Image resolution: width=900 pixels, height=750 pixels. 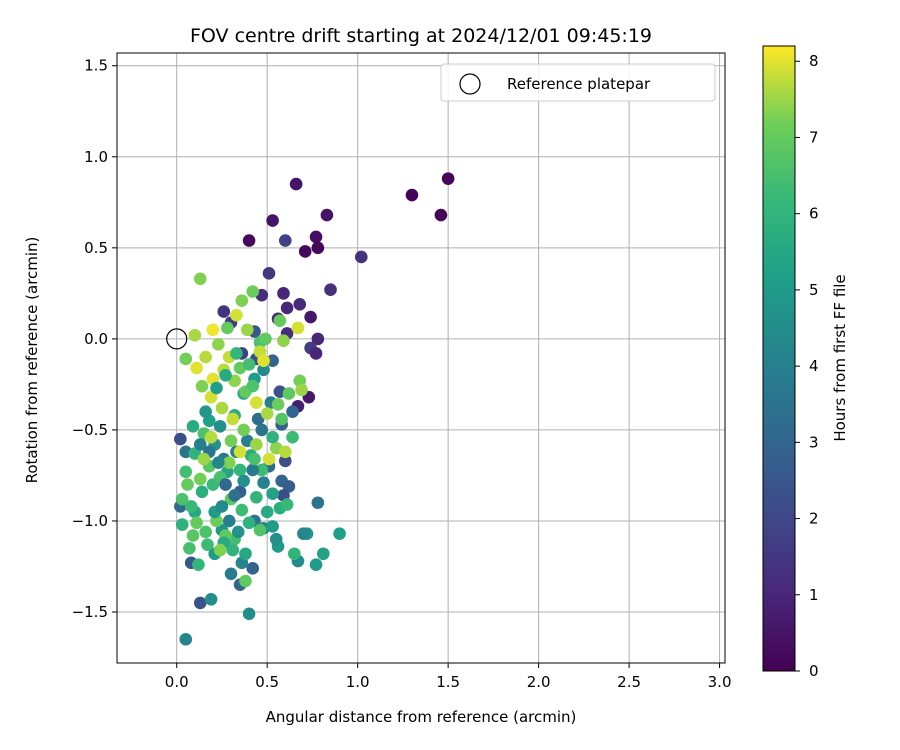 I want to click on colorbar-tick-label: 4, so click(x=814, y=366).